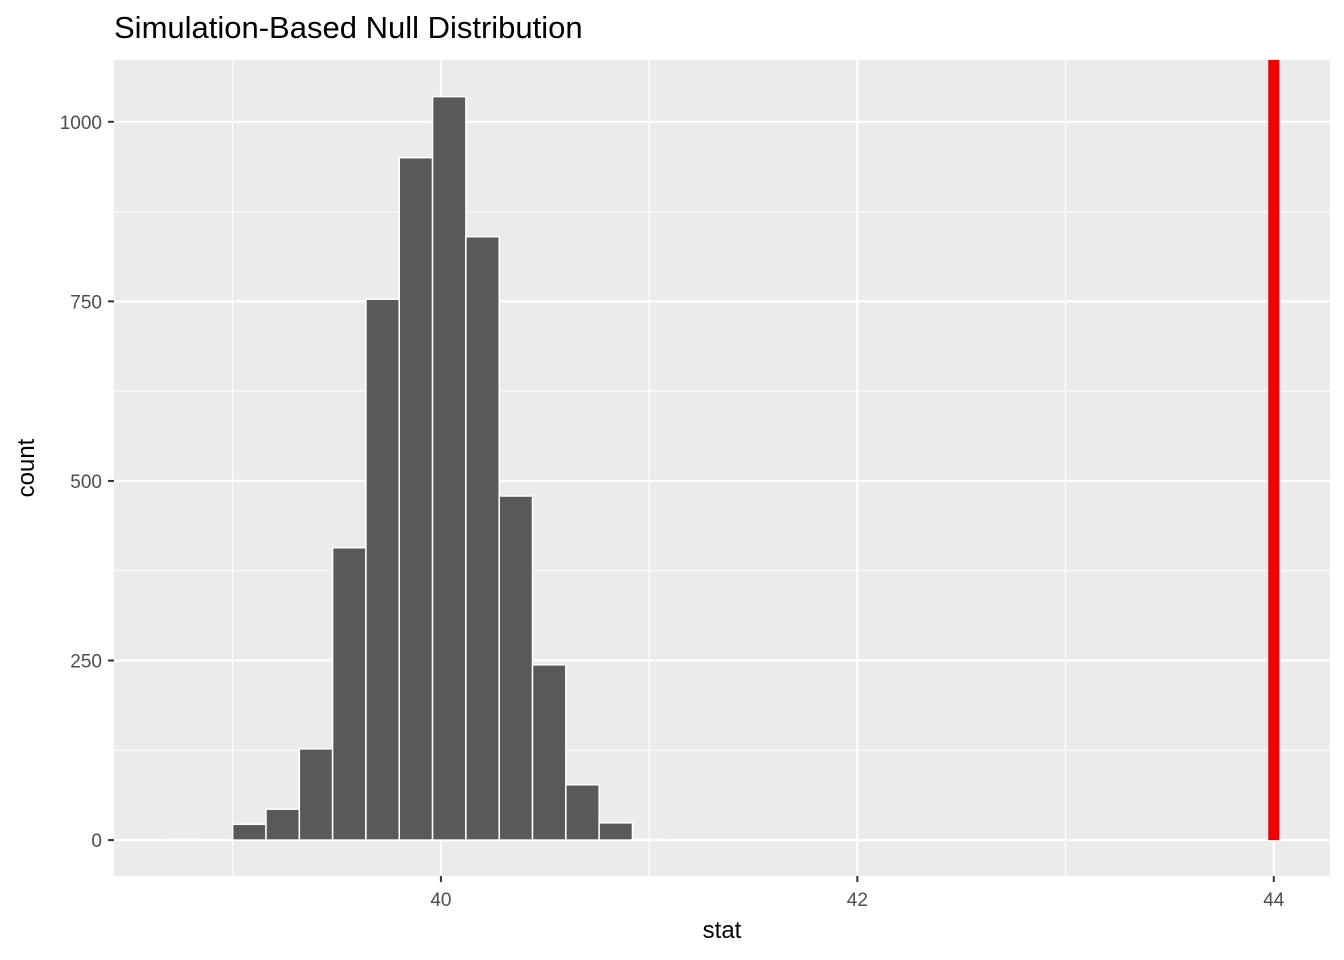 This screenshot has height=960, width=1344. What do you see at coordinates (86, 302) in the screenshot?
I see `y-tick-label: 750` at bounding box center [86, 302].